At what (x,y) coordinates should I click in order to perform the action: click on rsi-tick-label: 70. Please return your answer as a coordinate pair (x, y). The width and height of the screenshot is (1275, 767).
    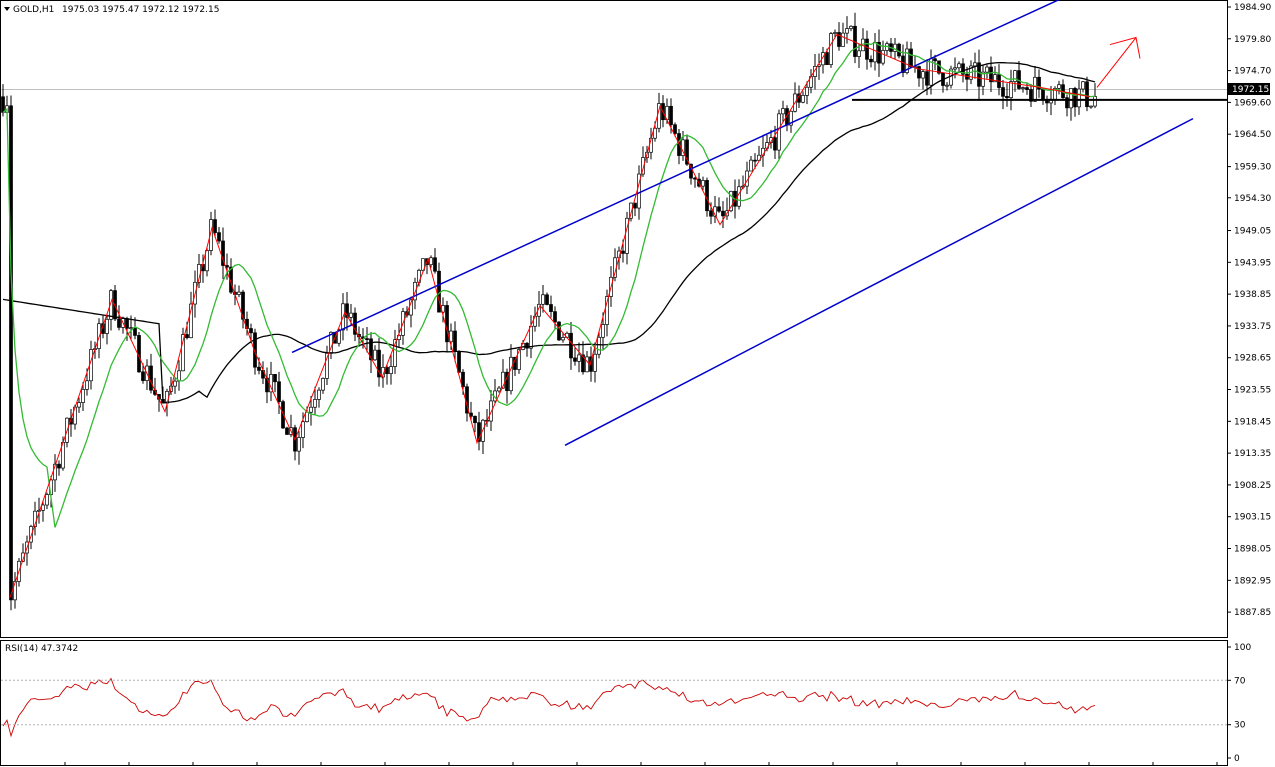
    Looking at the image, I should click on (1240, 681).